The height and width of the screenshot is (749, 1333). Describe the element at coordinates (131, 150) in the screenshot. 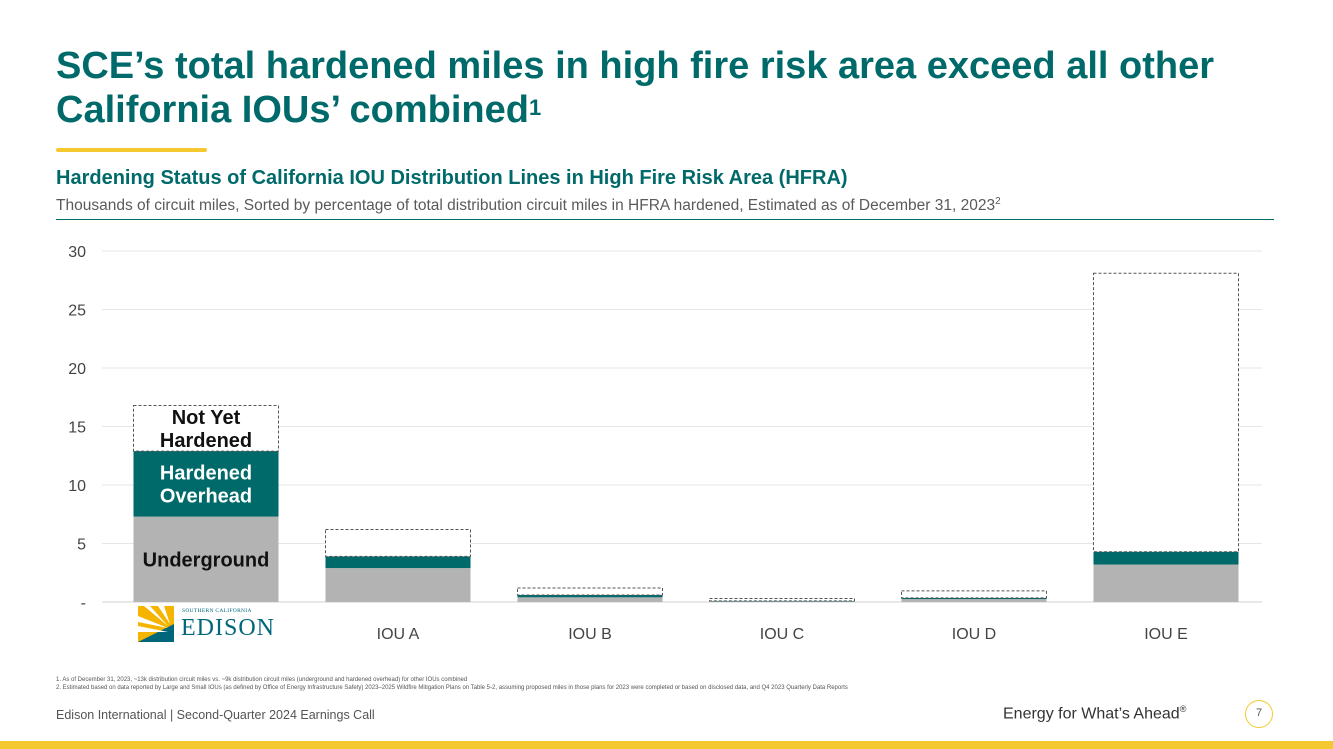

I see `title-underline` at that location.